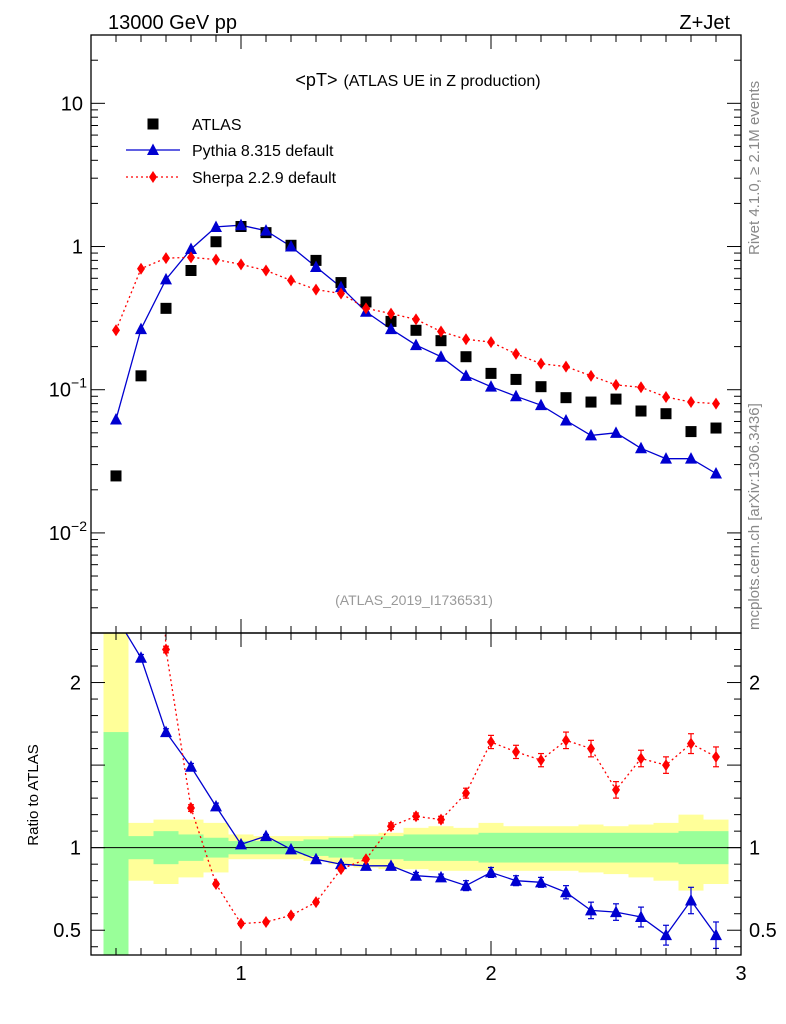 The height and width of the screenshot is (1024, 786). Describe the element at coordinates (754, 516) in the screenshot. I see `side-label-mcplots: mcplots.cern.ch [arXiv:1306.3436]` at that location.